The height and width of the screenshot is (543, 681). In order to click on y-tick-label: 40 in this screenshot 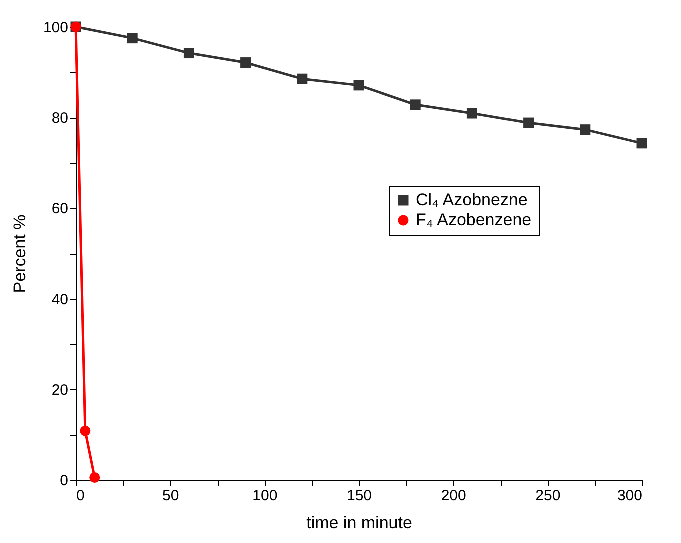, I will do `click(60, 299)`.